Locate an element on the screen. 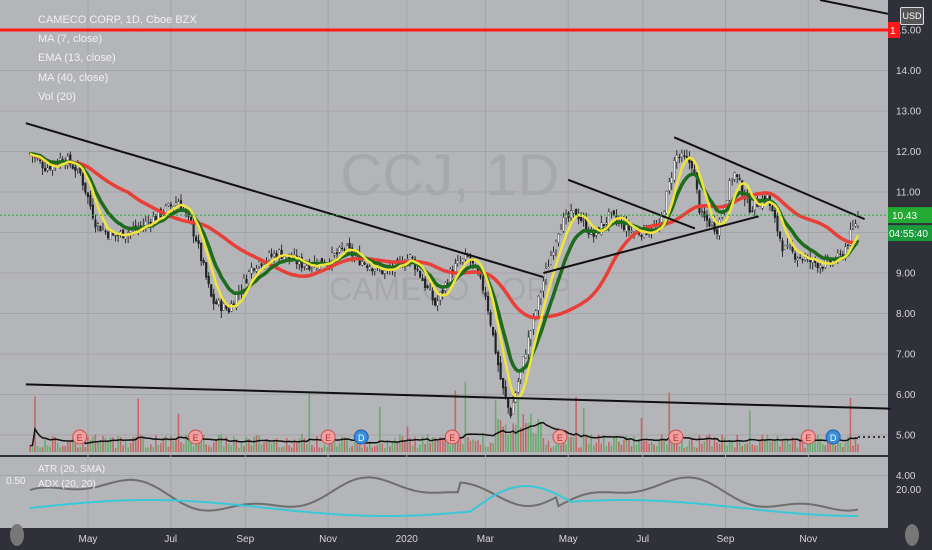 Image resolution: width=932 pixels, height=550 pixels. time-tick-label: Nov is located at coordinates (328, 539).